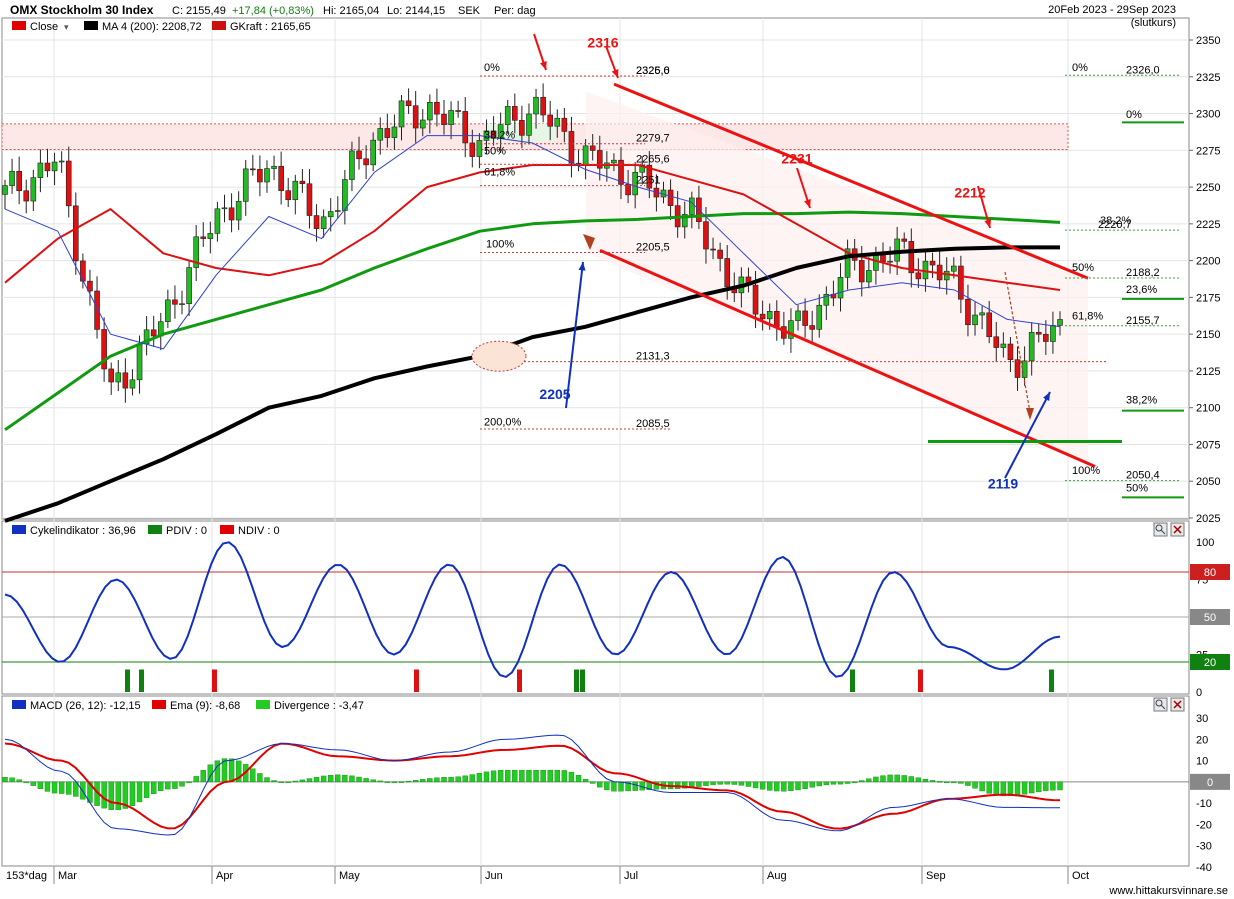 Image resolution: width=1234 pixels, height=899 pixels. I want to click on legend-cycle: Cykelindikator : 36,96, so click(74, 531).